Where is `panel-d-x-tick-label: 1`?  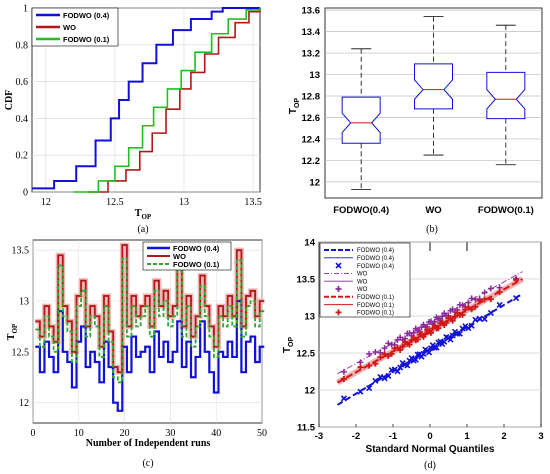
panel-d-x-tick-label: 1 is located at coordinates (467, 436).